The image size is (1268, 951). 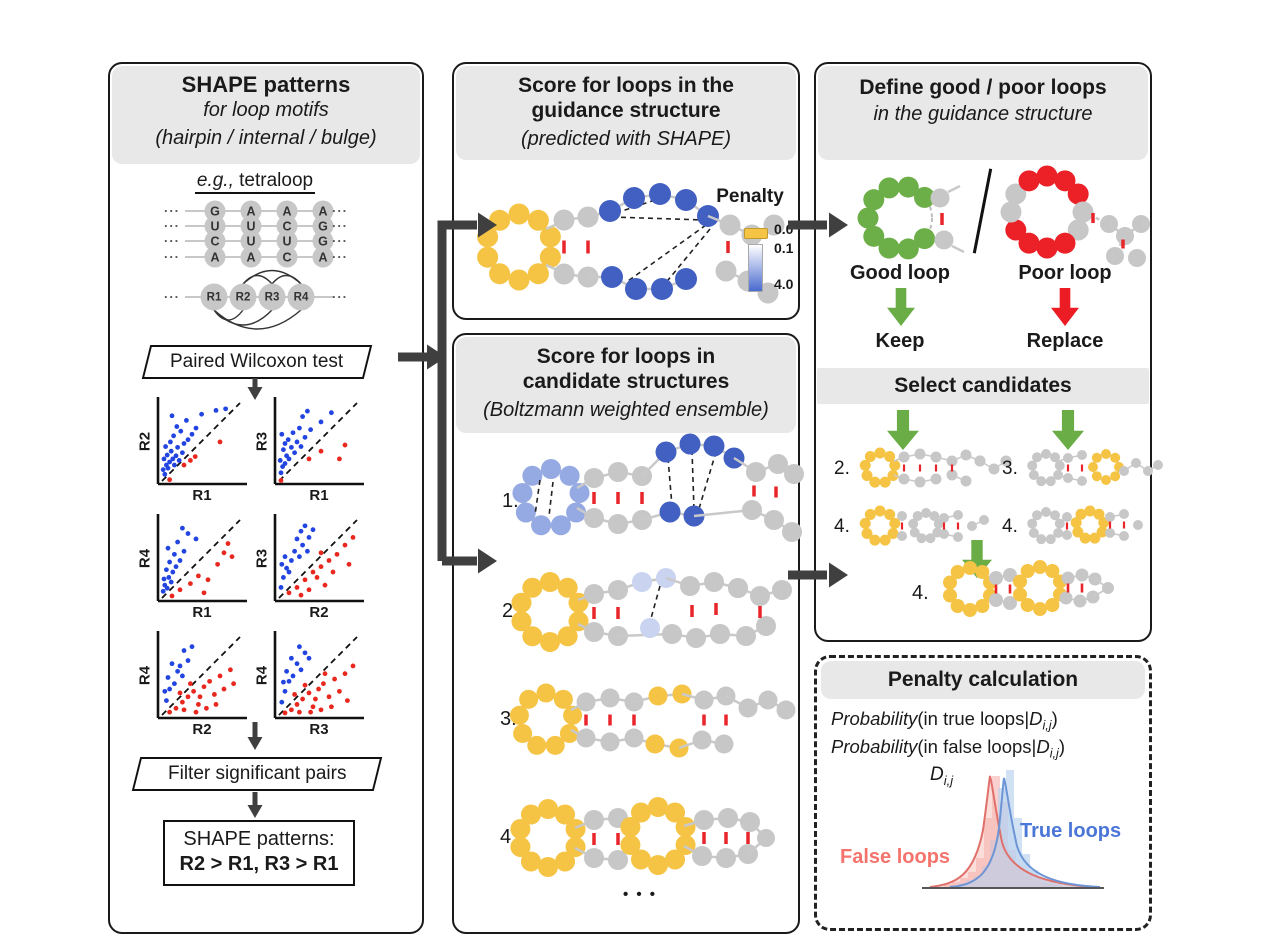 What do you see at coordinates (318, 675) in the screenshot?
I see `scatter-plot-R4-vs-R3` at bounding box center [318, 675].